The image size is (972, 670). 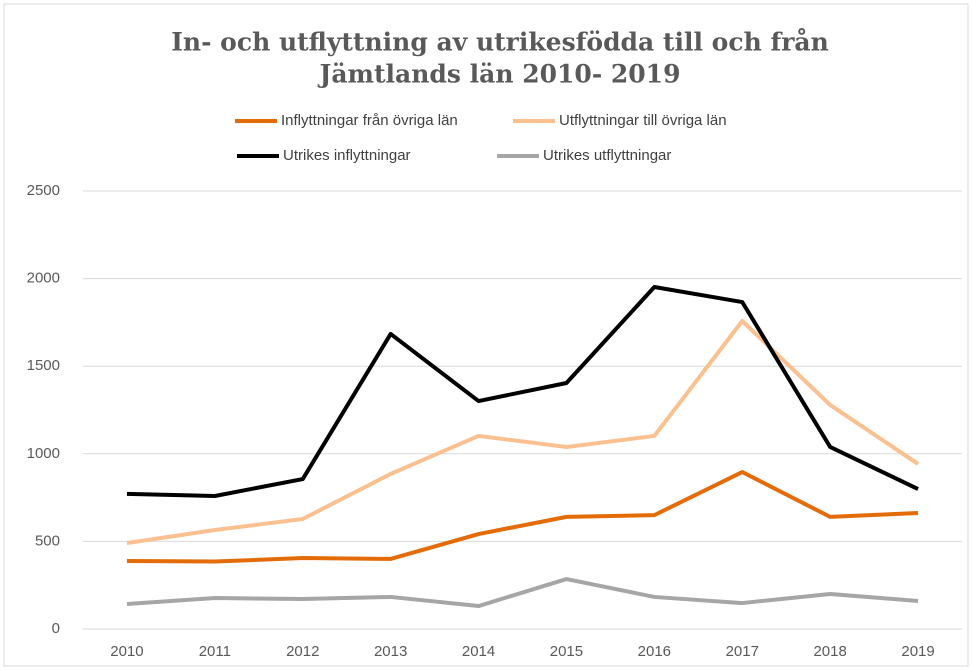 I want to click on y-tick-label: 1000, so click(x=43, y=453).